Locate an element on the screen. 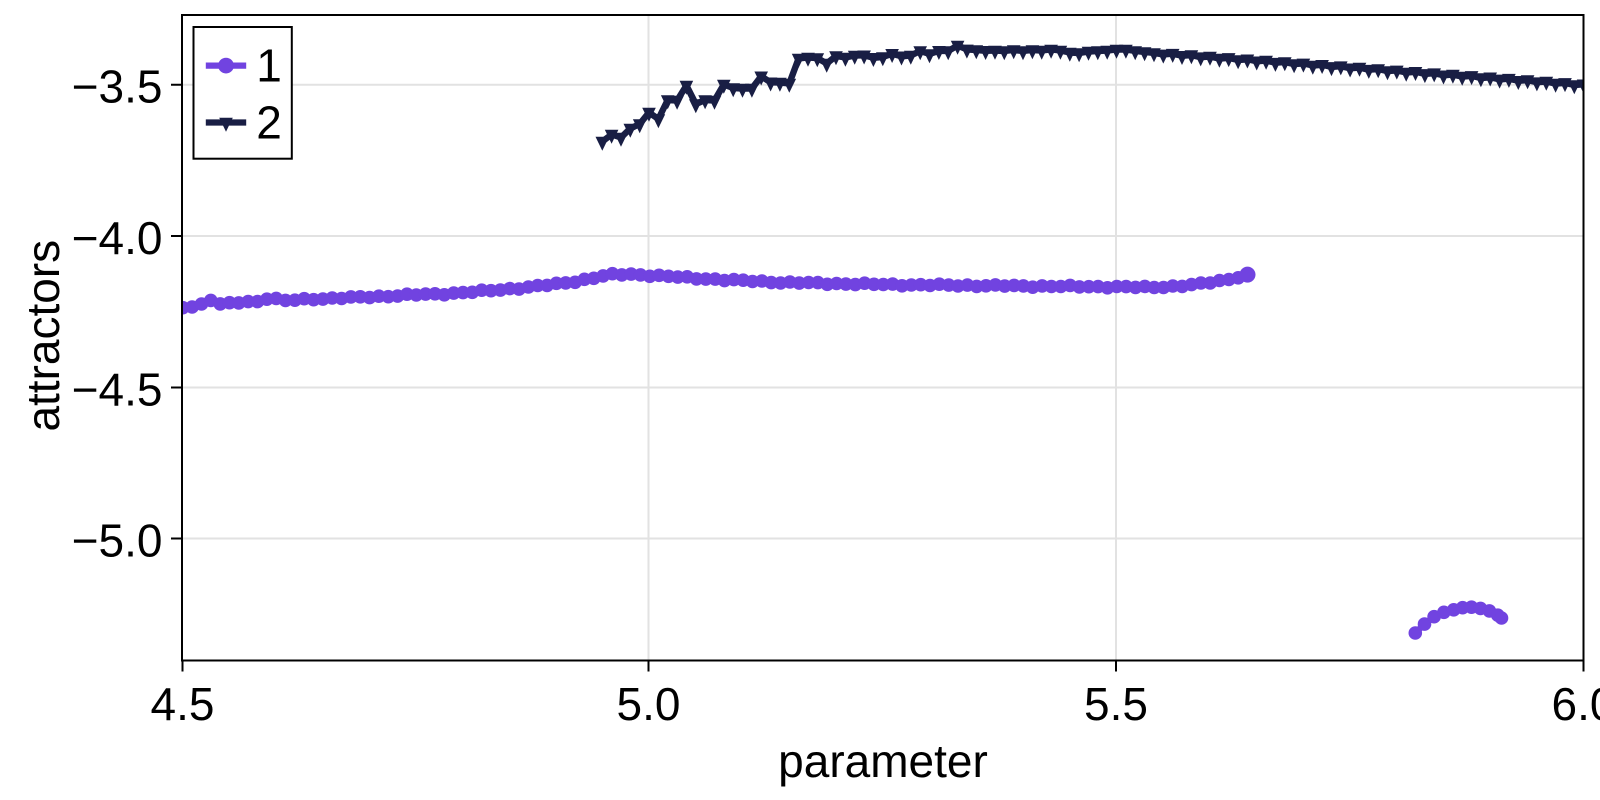 The image size is (1600, 800). svg-text: attractors is located at coordinates (43, 336).